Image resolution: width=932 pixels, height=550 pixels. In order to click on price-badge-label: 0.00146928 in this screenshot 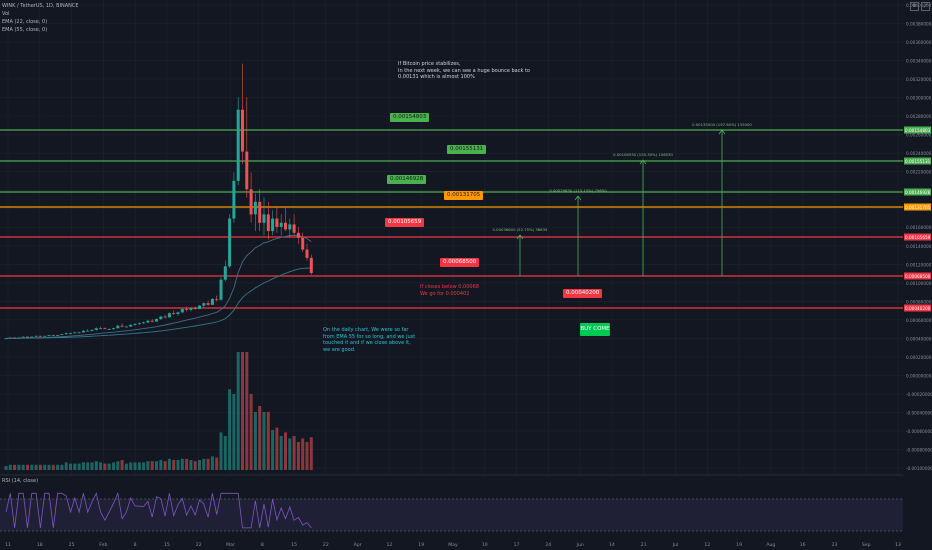, I will do `click(918, 192)`.